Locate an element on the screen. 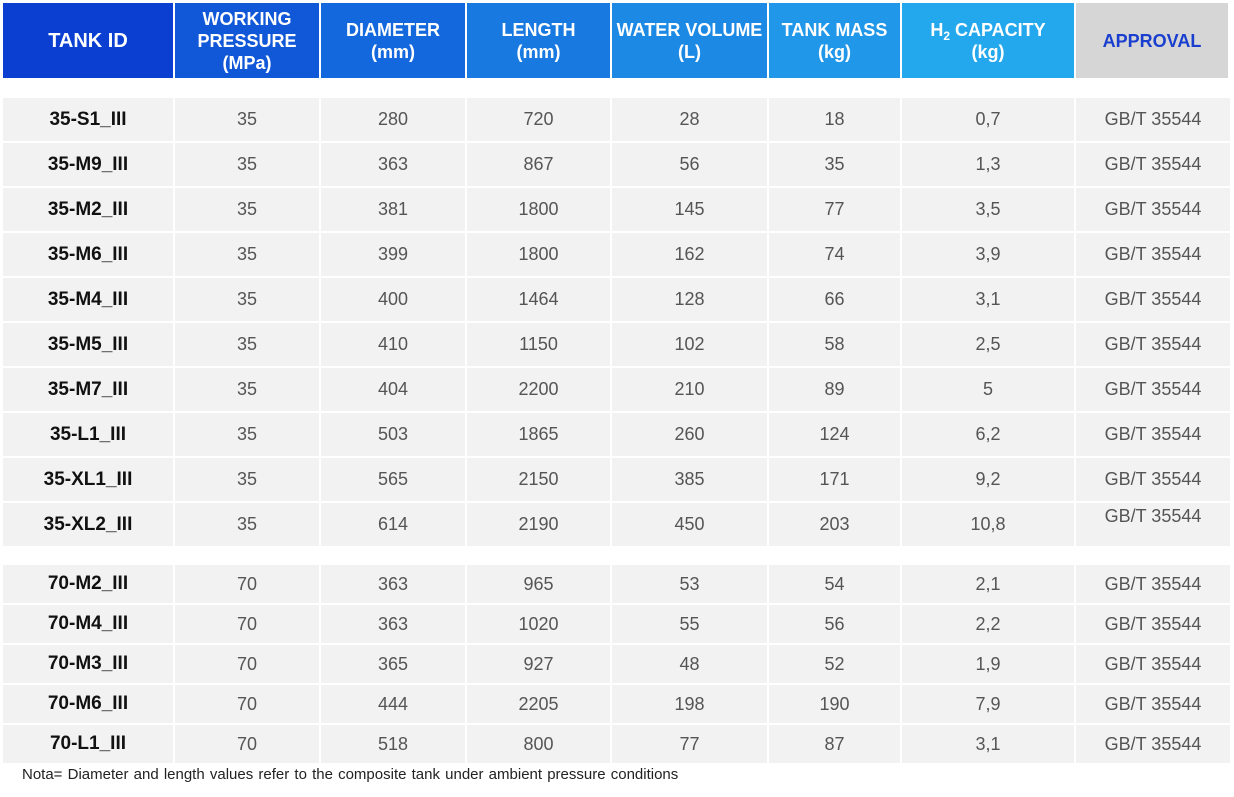  header-tank-mass-label: TANK MASS is located at coordinates (834, 29).